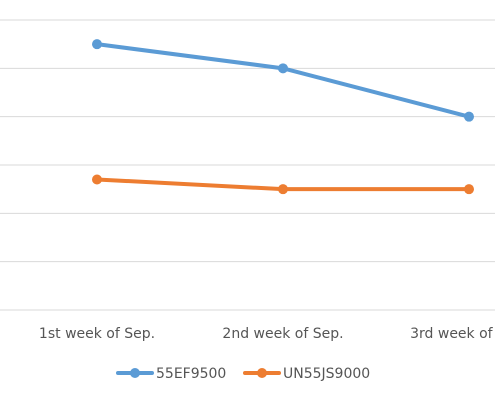 Image resolution: width=495 pixels, height=400 pixels. I want to click on legend-label-un55js9000: UN55JS9000, so click(326, 374).